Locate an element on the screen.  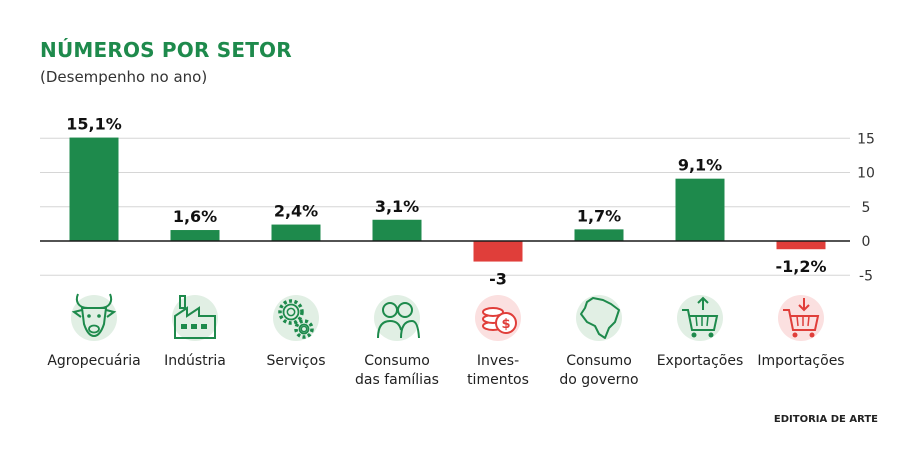
category-label: Inves-timentos is located at coordinates (498, 371).